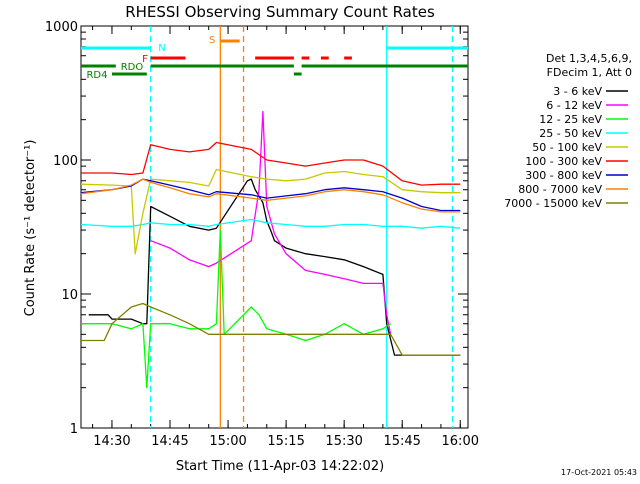 This screenshot has height=484, width=640. Describe the element at coordinates (563, 175) in the screenshot. I see `legend-label: 300 - 800 keV` at that location.